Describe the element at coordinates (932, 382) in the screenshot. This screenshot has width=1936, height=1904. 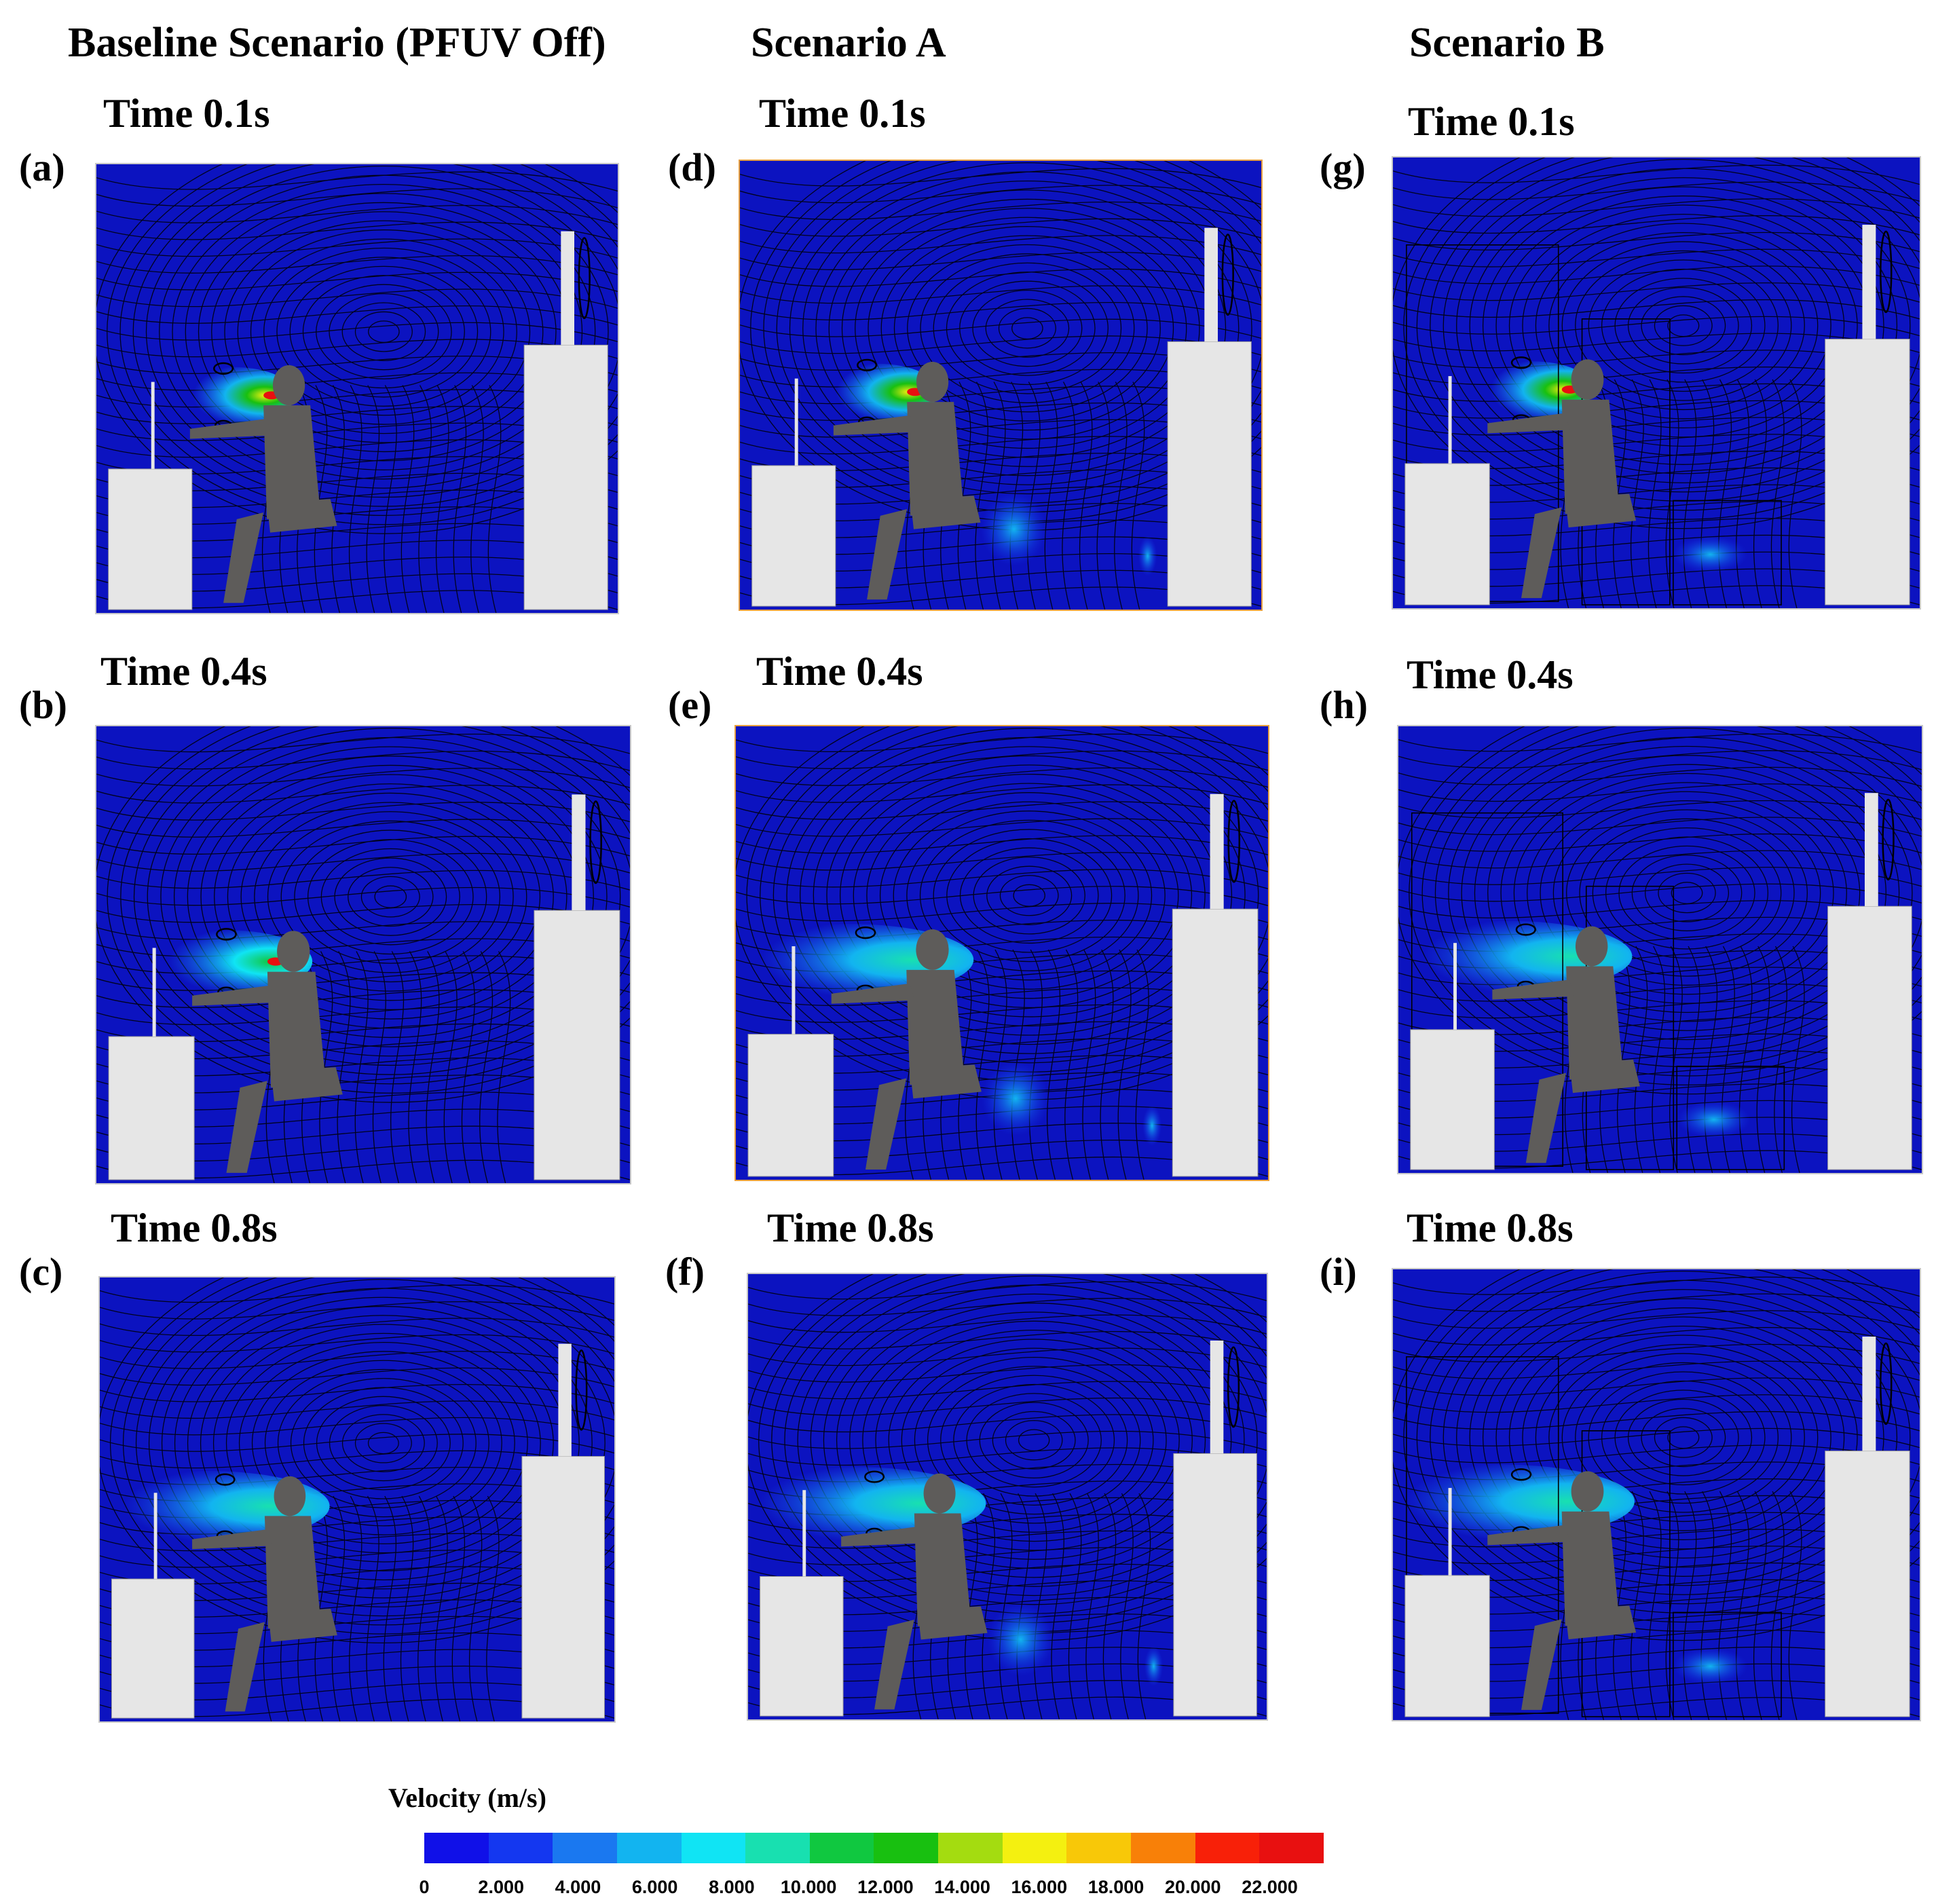
I see `person-head` at that location.